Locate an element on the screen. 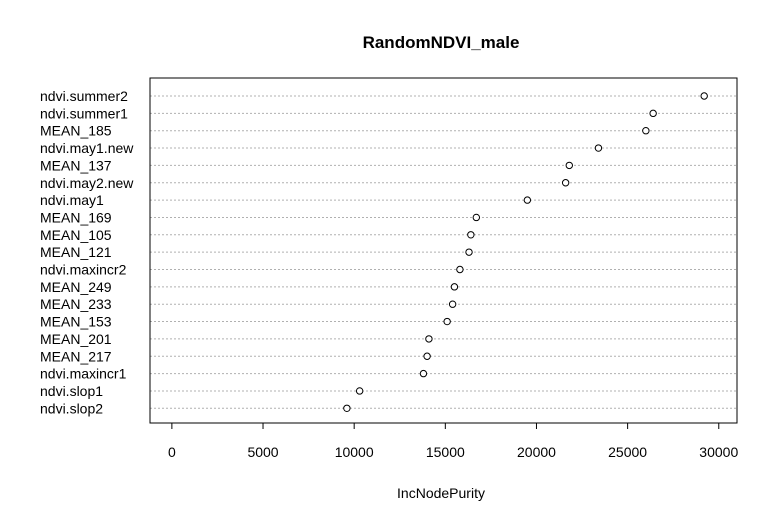 The width and height of the screenshot is (776, 522). chart-title: RandomNDVI_male is located at coordinates (441, 42).